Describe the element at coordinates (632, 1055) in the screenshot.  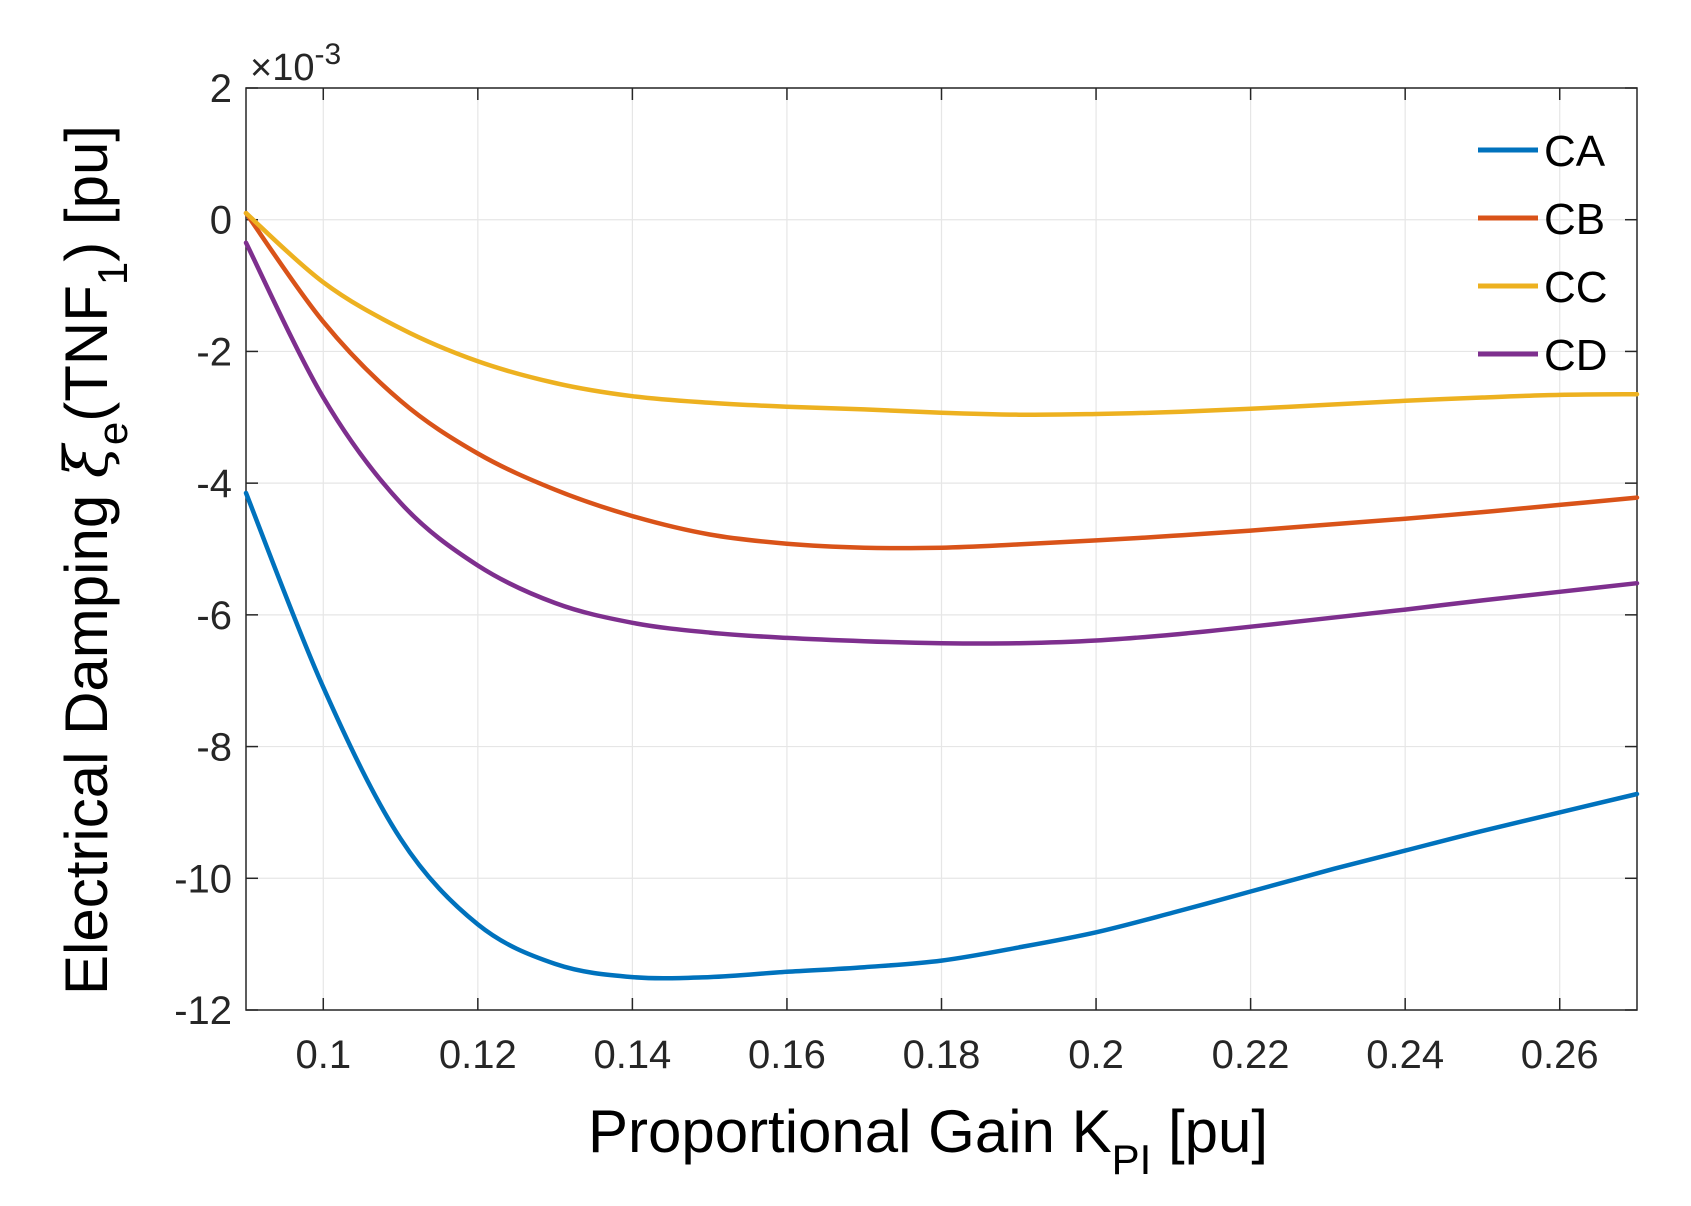
I see `x-tick-label: 0.14` at that location.